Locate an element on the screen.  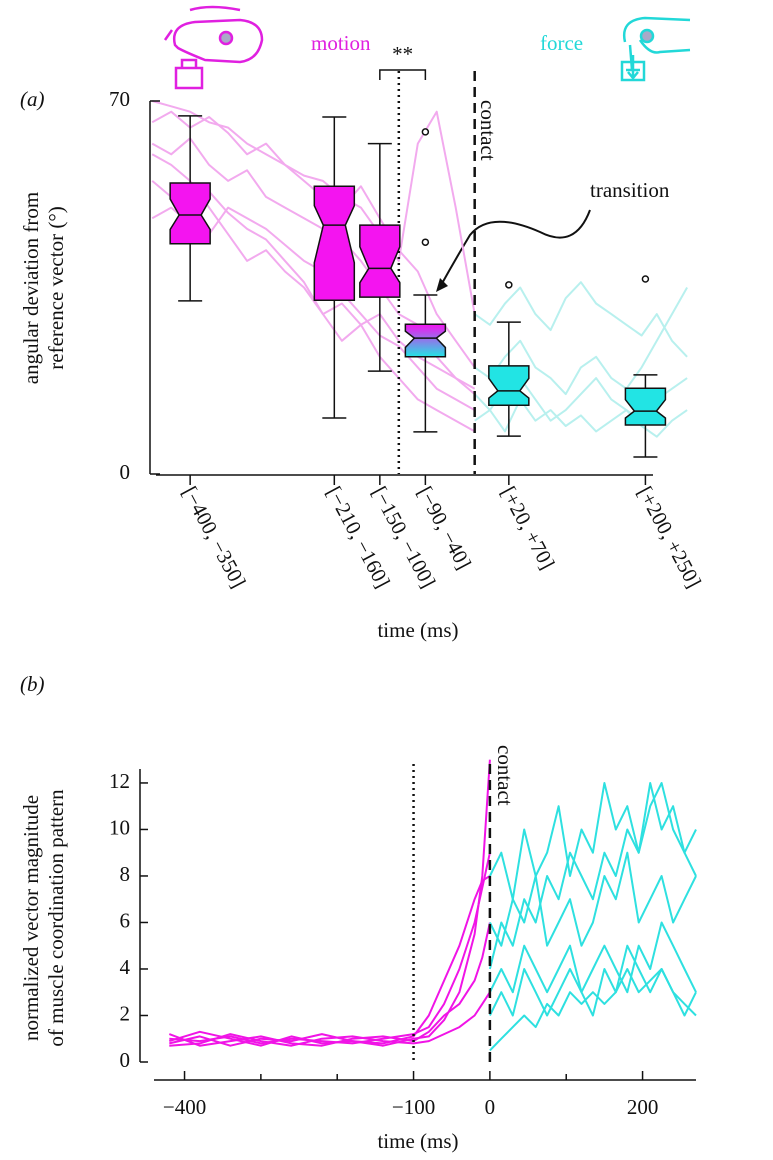
y-tick-label: 2 is located at coordinates (125, 1013).